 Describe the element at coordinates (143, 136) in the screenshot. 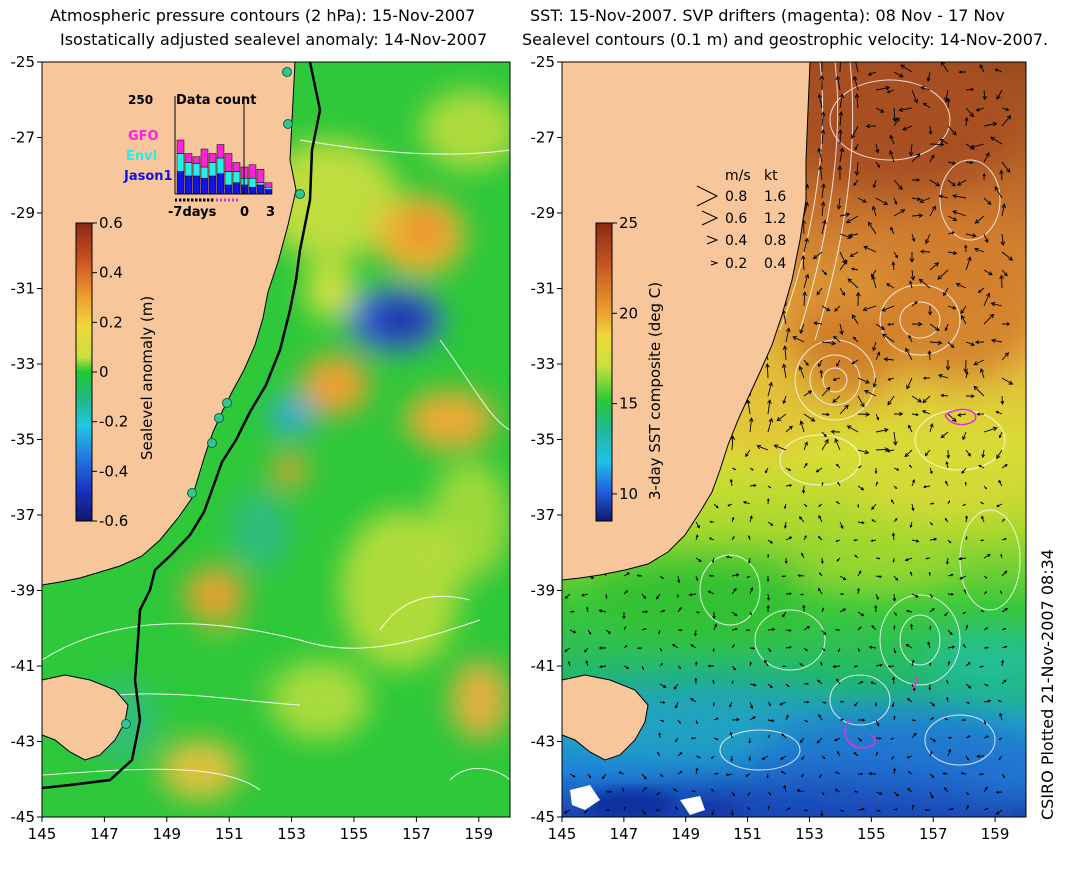

I see `legend-gfo: GFO` at that location.